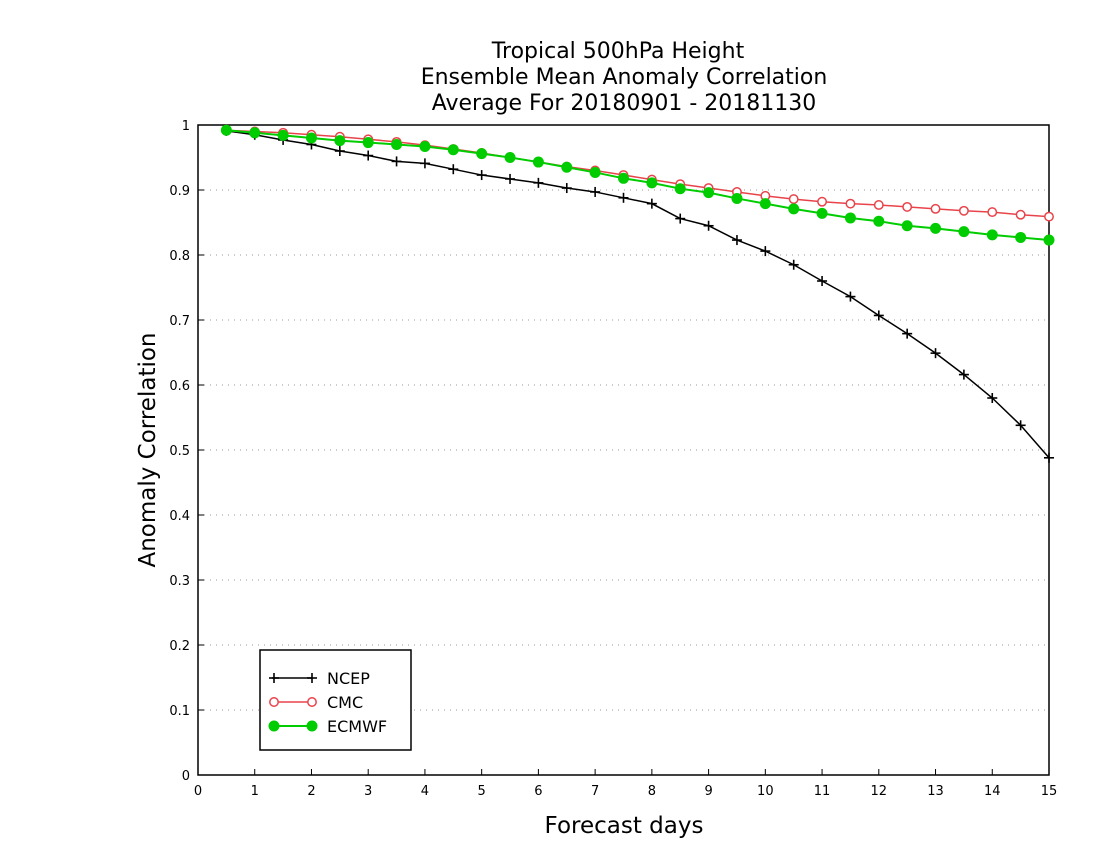  Describe the element at coordinates (538, 791) in the screenshot. I see `x-tick-label-6: 6` at that location.